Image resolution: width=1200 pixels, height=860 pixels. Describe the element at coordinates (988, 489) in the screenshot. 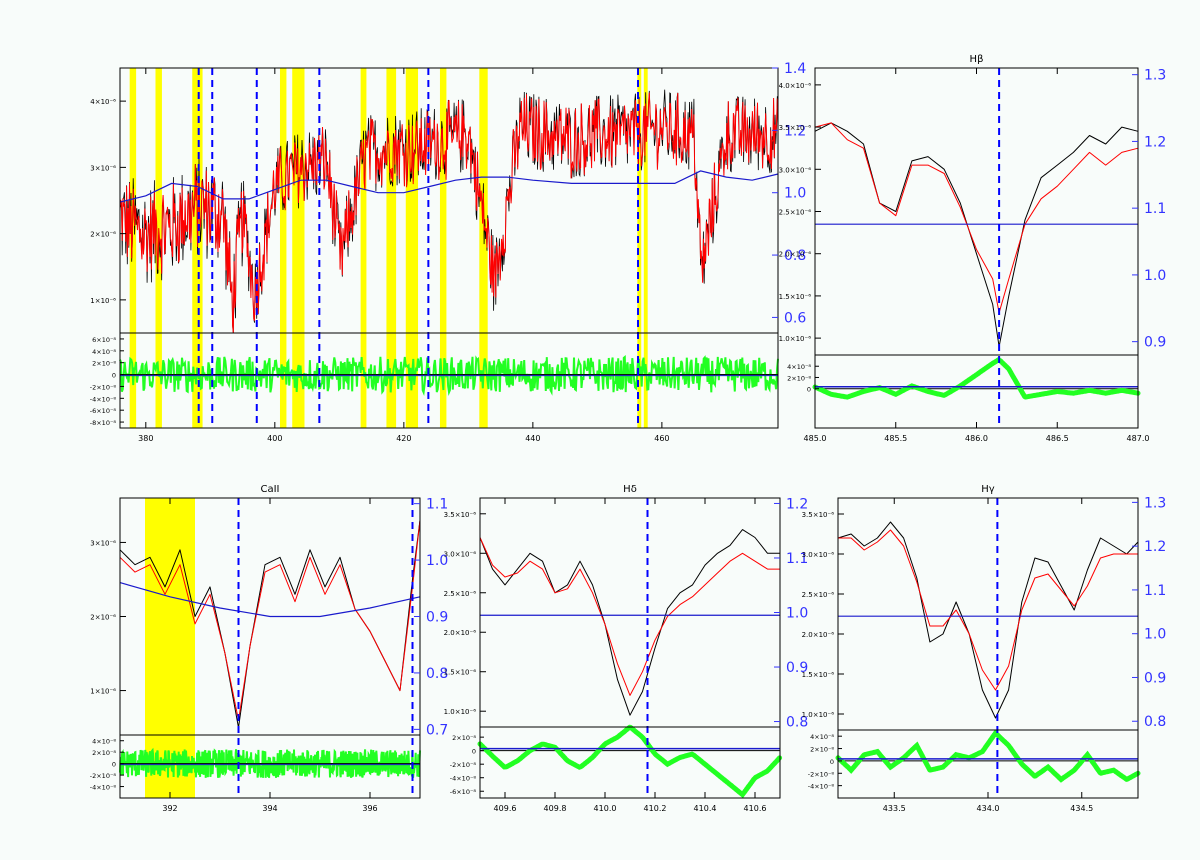

I see `panel-title: Hγ` at that location.